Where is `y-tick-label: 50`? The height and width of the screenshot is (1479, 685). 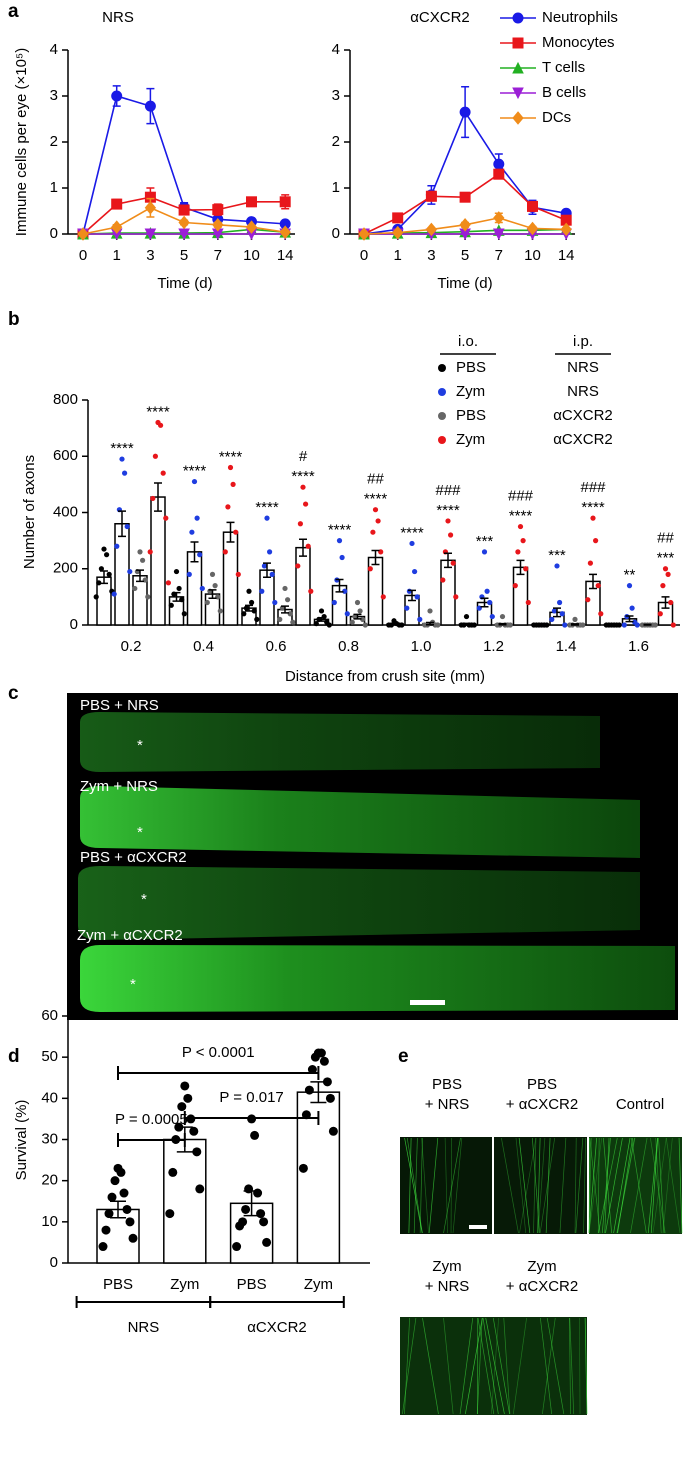
y-tick-label: 50 is located at coordinates (49, 1056).